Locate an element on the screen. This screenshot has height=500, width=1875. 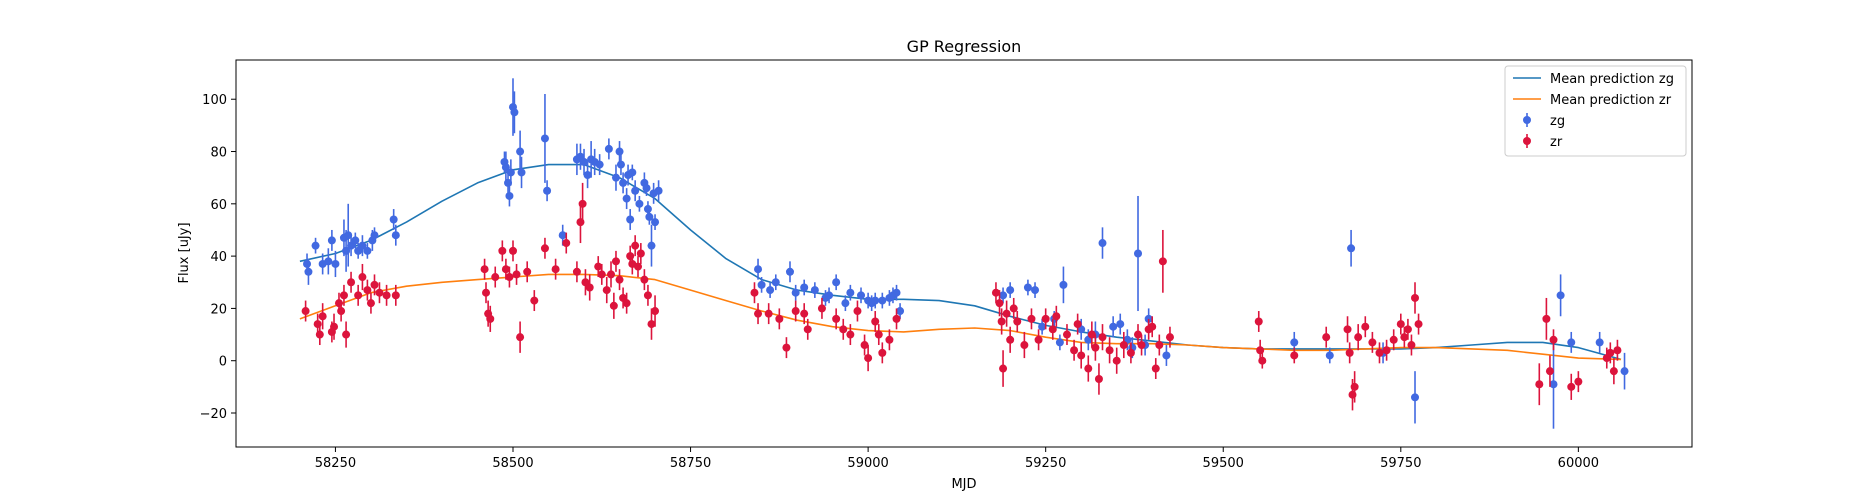
legend-label: Mean prediction zg is located at coordinates (1612, 79).